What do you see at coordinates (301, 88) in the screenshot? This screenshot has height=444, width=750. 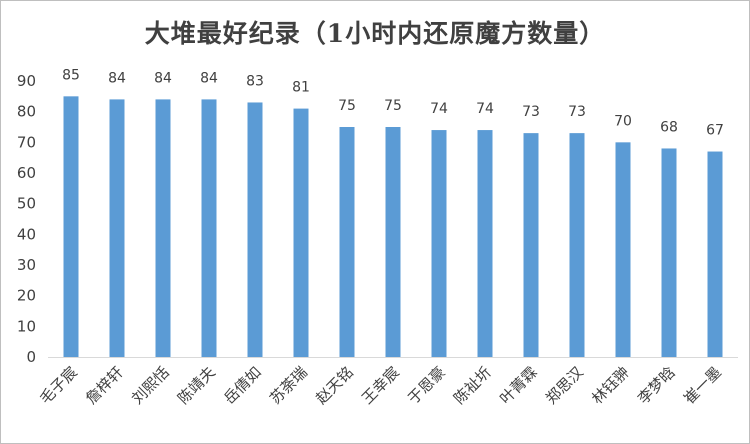 I see `data-label: 81` at bounding box center [301, 88].